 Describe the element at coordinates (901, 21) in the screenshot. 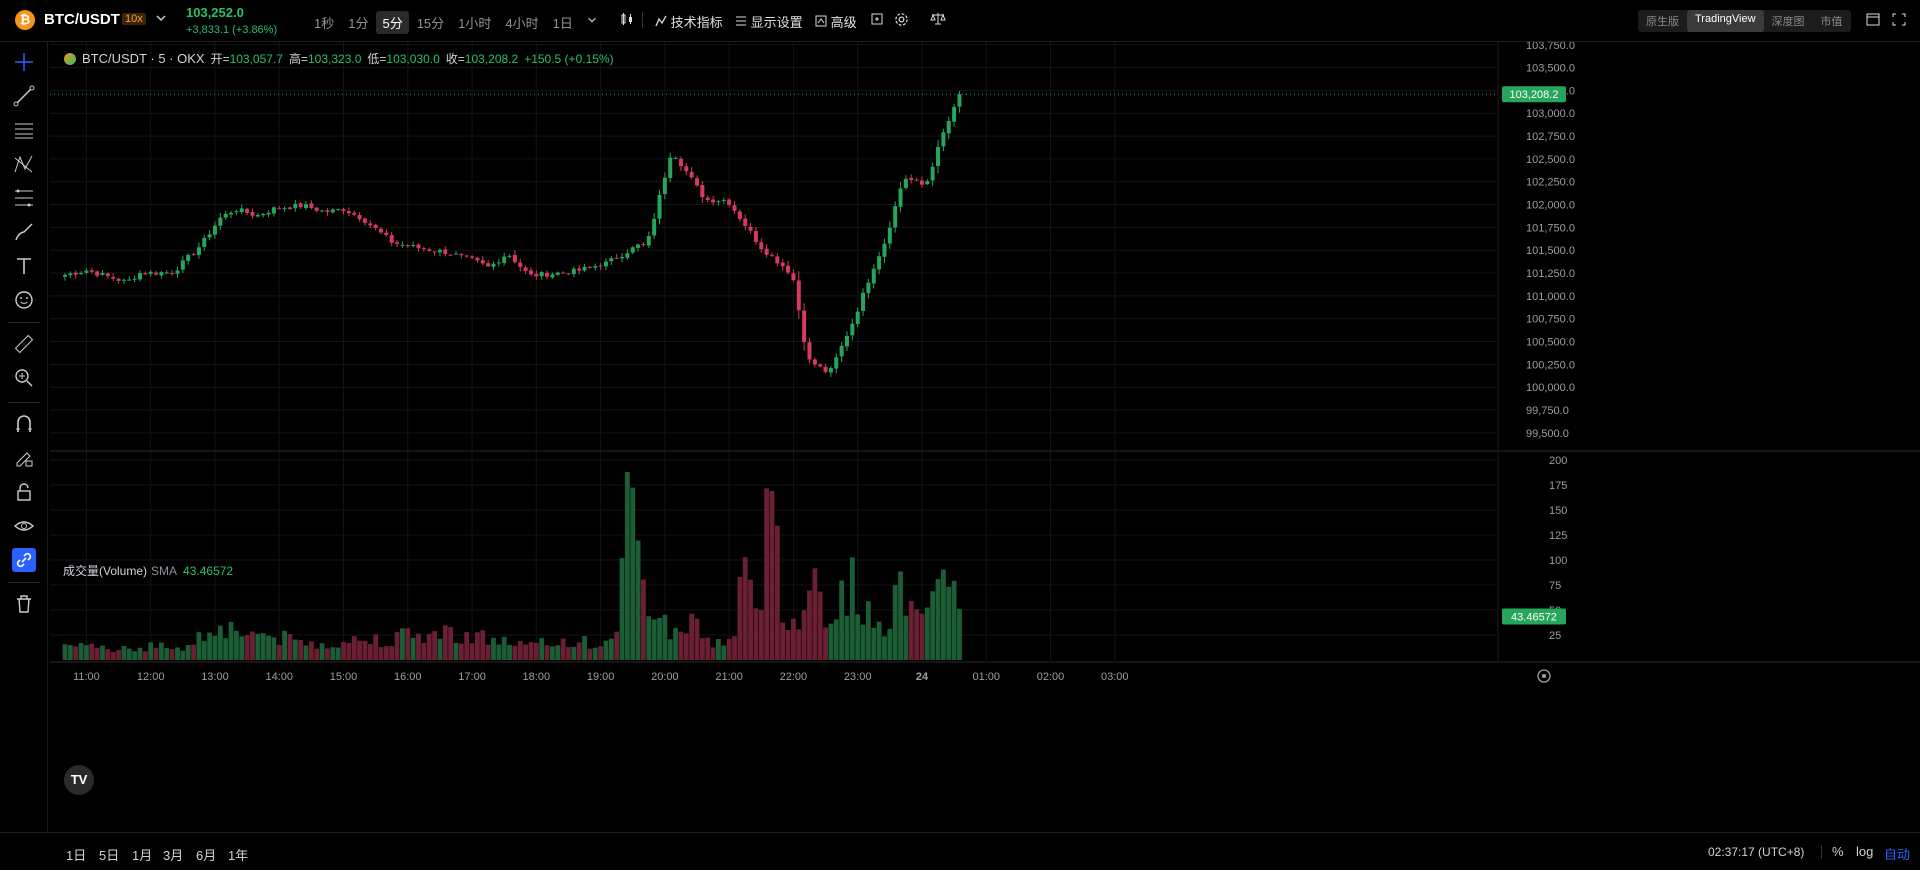

I see `settings-gear-icon` at that location.